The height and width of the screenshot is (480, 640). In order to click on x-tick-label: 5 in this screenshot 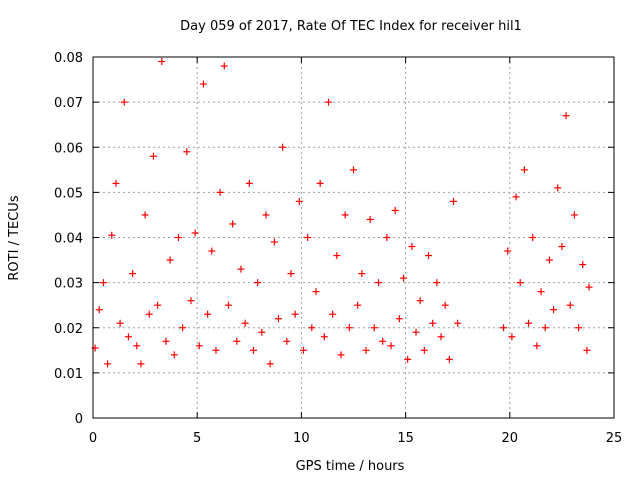, I will do `click(197, 438)`.